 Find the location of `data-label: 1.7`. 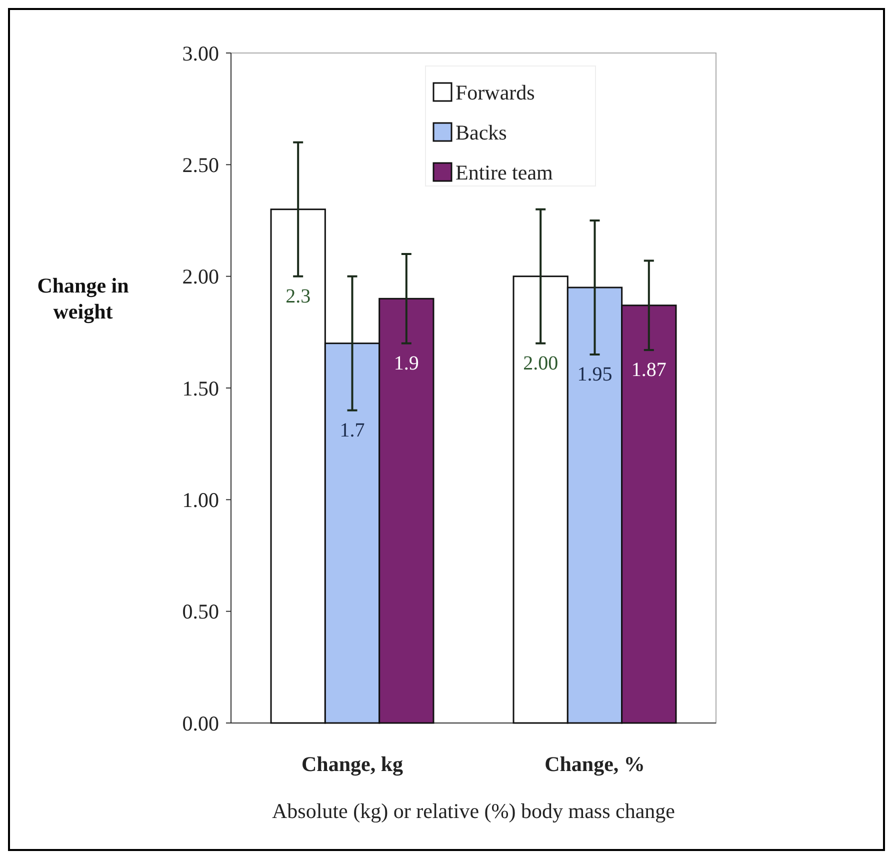

data-label: 1.7 is located at coordinates (352, 430).